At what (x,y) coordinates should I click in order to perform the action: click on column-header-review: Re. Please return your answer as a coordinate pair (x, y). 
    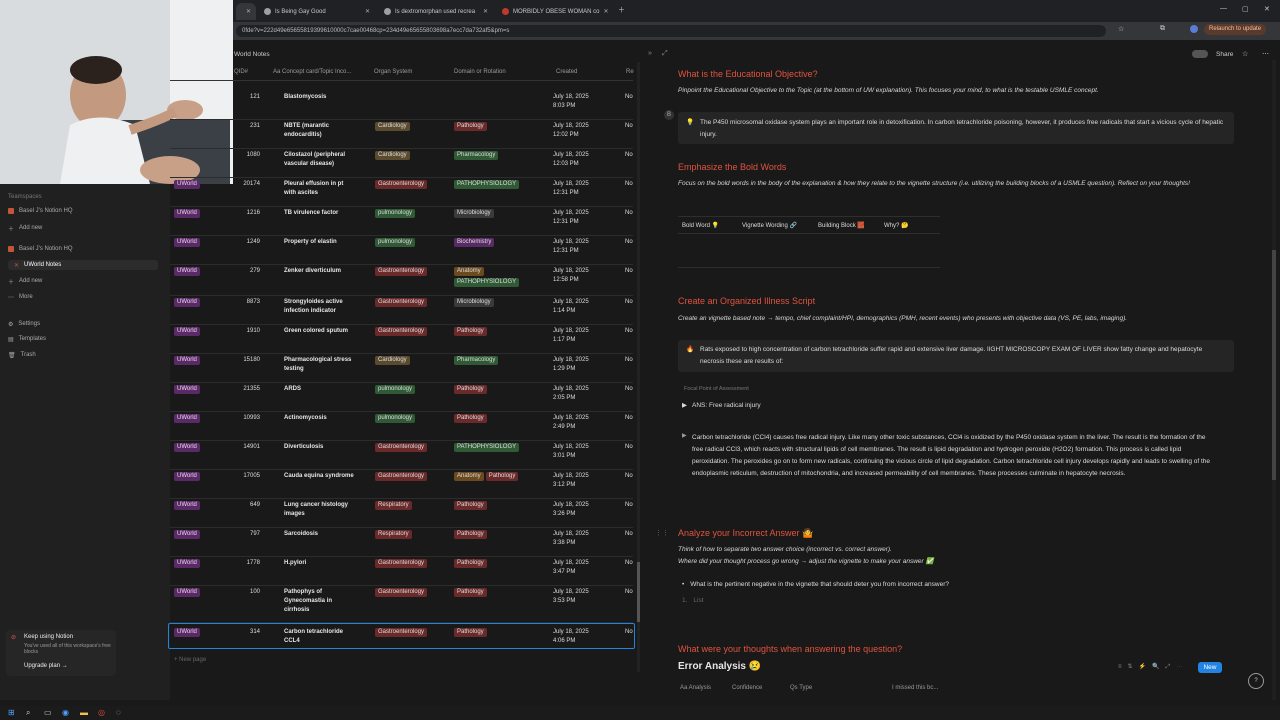
    Looking at the image, I should click on (630, 72).